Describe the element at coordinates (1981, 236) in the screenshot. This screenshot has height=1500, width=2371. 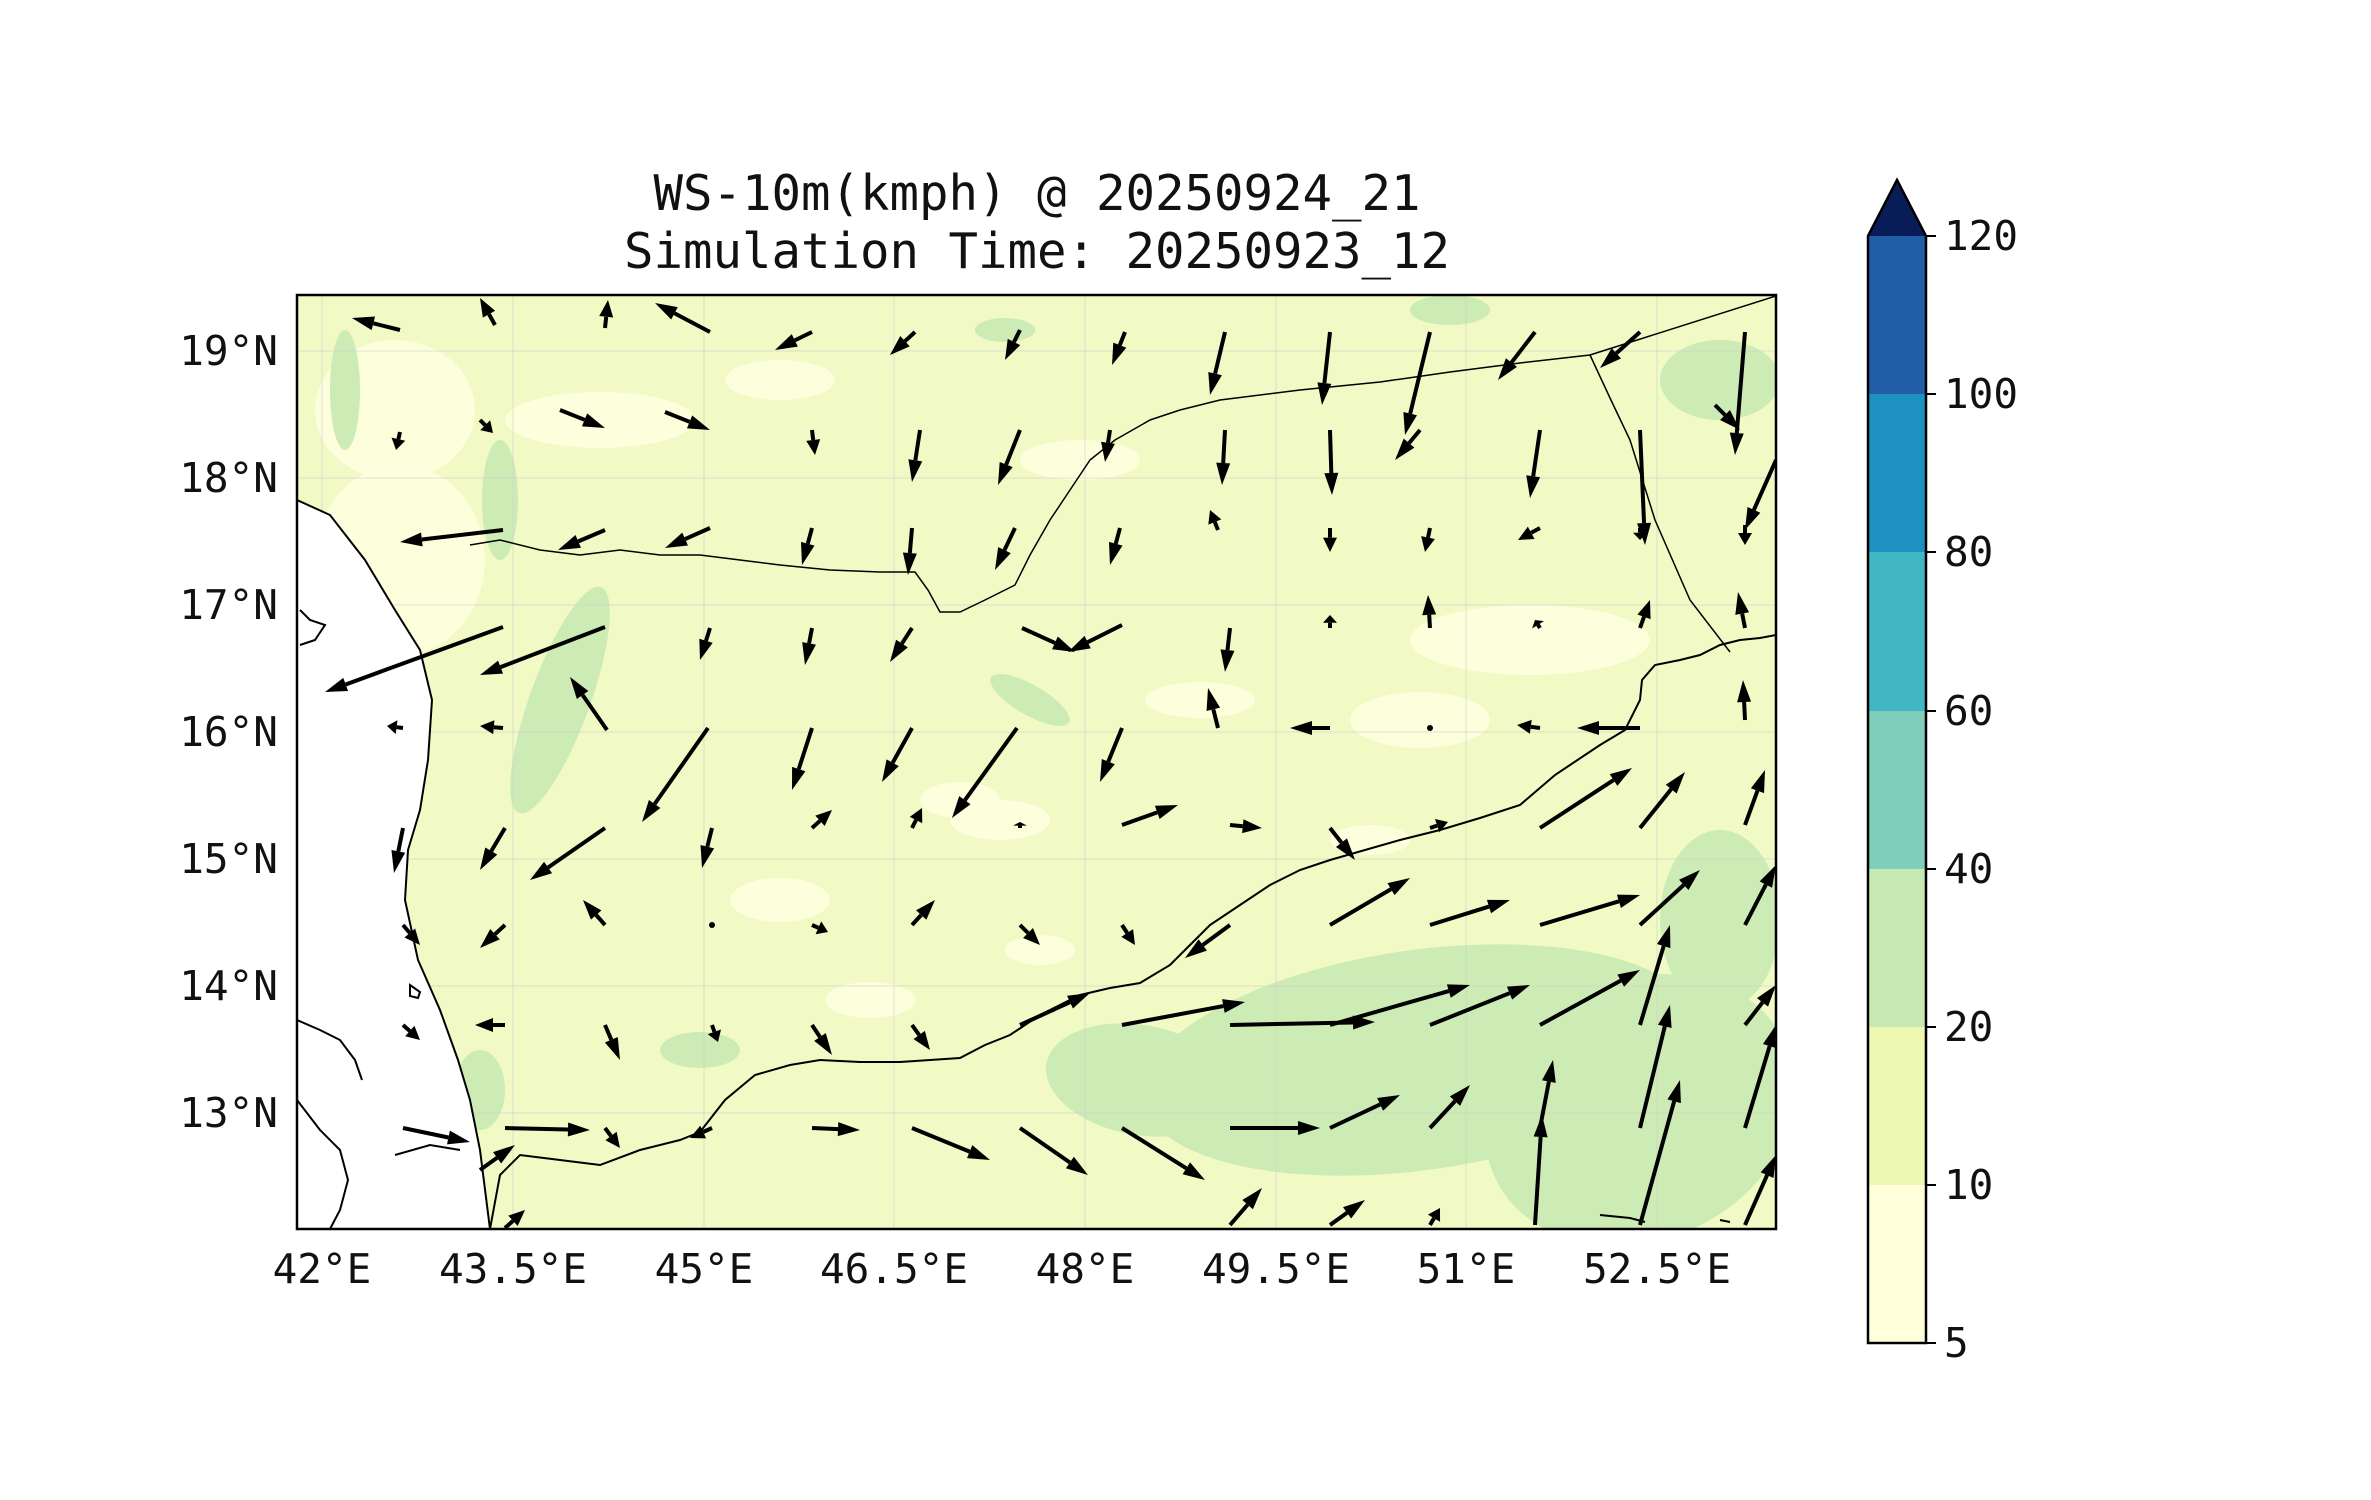
I see `colorbar-label: 120` at that location.